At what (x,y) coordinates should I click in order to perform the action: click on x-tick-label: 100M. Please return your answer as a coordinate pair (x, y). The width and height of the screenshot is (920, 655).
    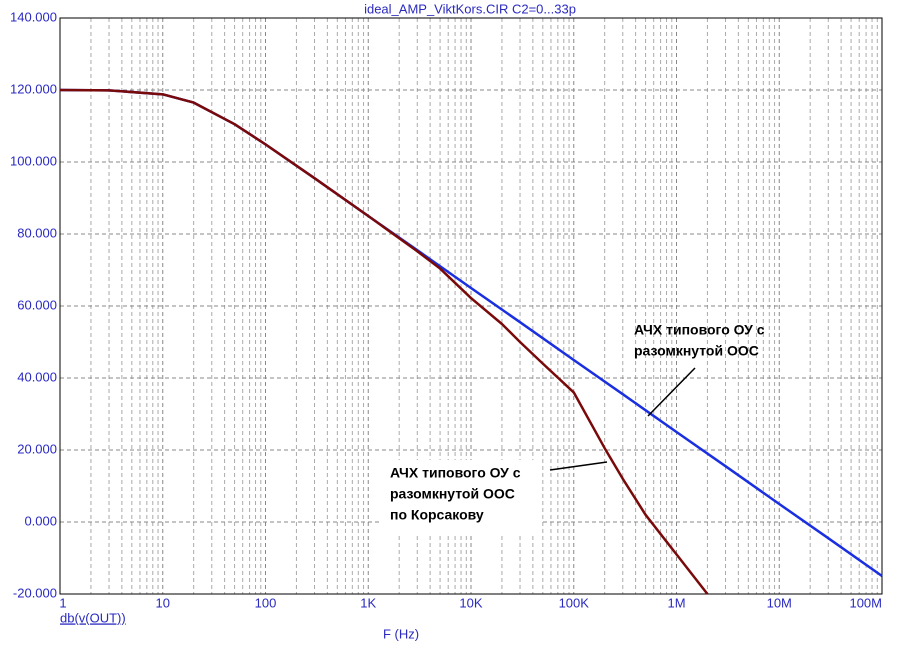
    Looking at the image, I should click on (865, 602).